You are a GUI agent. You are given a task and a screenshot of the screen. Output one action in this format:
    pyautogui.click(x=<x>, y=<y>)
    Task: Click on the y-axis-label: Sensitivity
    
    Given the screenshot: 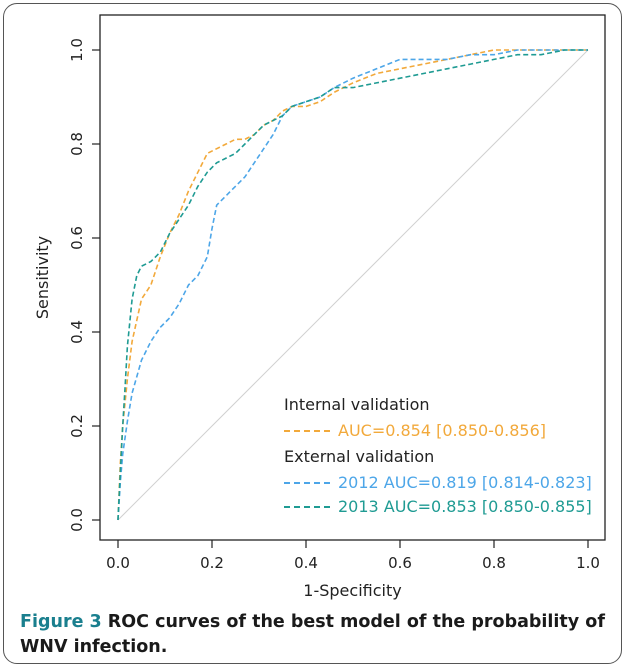 What is the action you would take?
    pyautogui.click(x=42, y=277)
    